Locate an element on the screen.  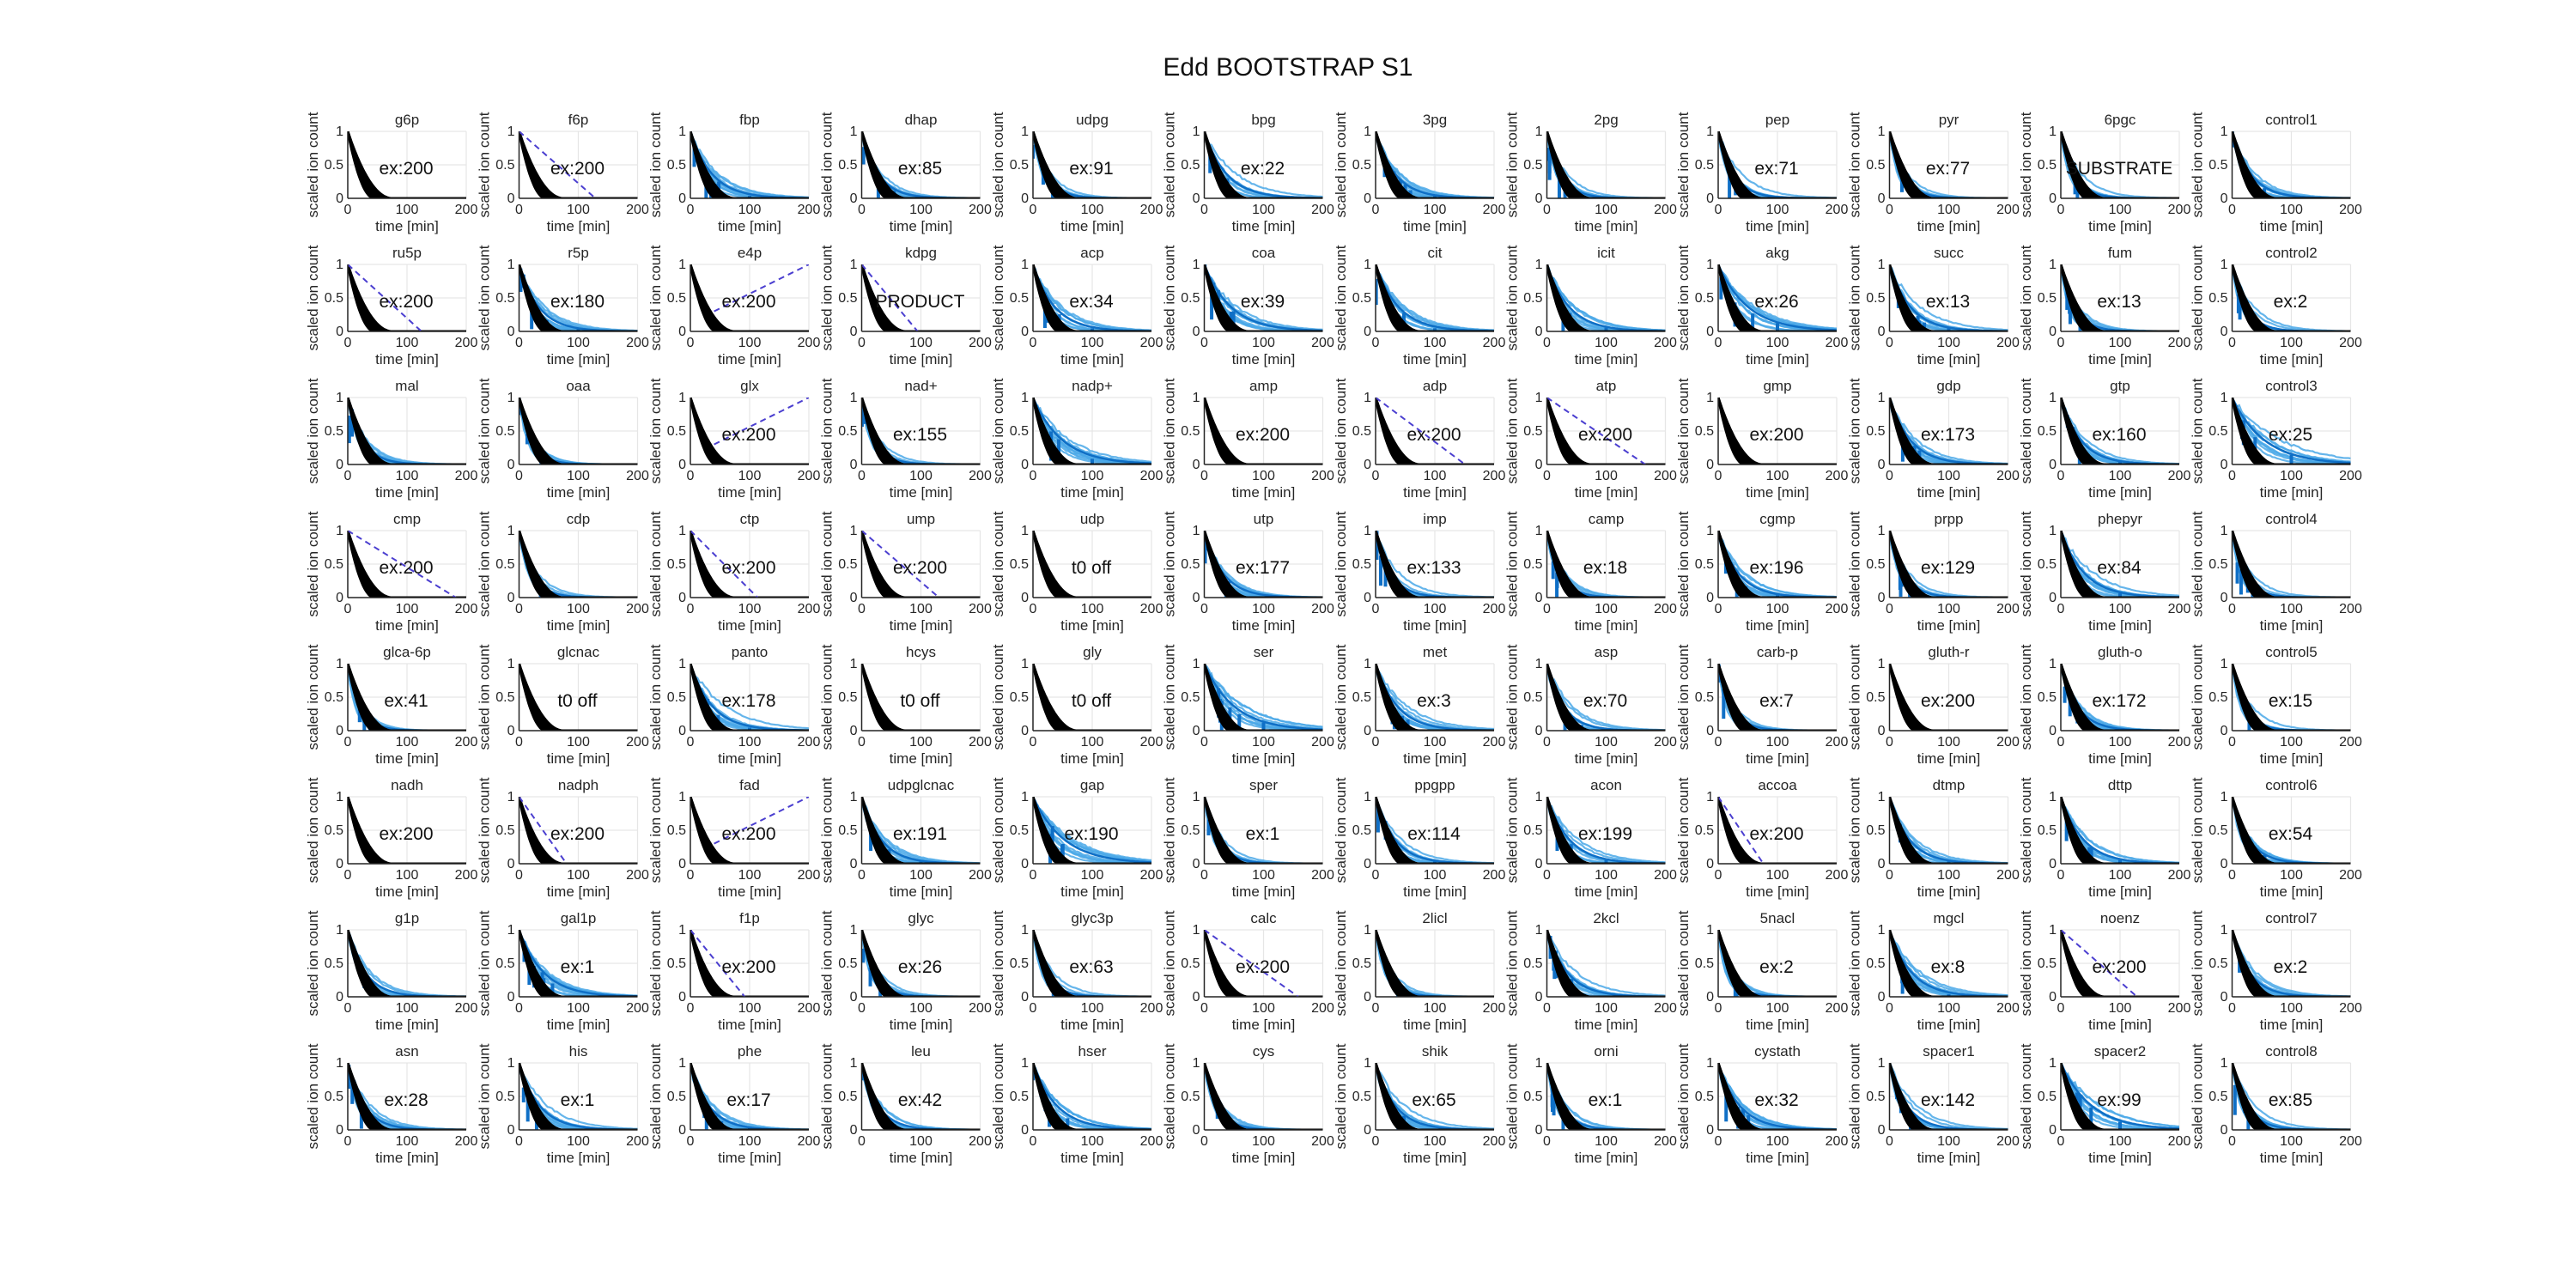
panel-annotation: ex:200 is located at coordinates (920, 568).